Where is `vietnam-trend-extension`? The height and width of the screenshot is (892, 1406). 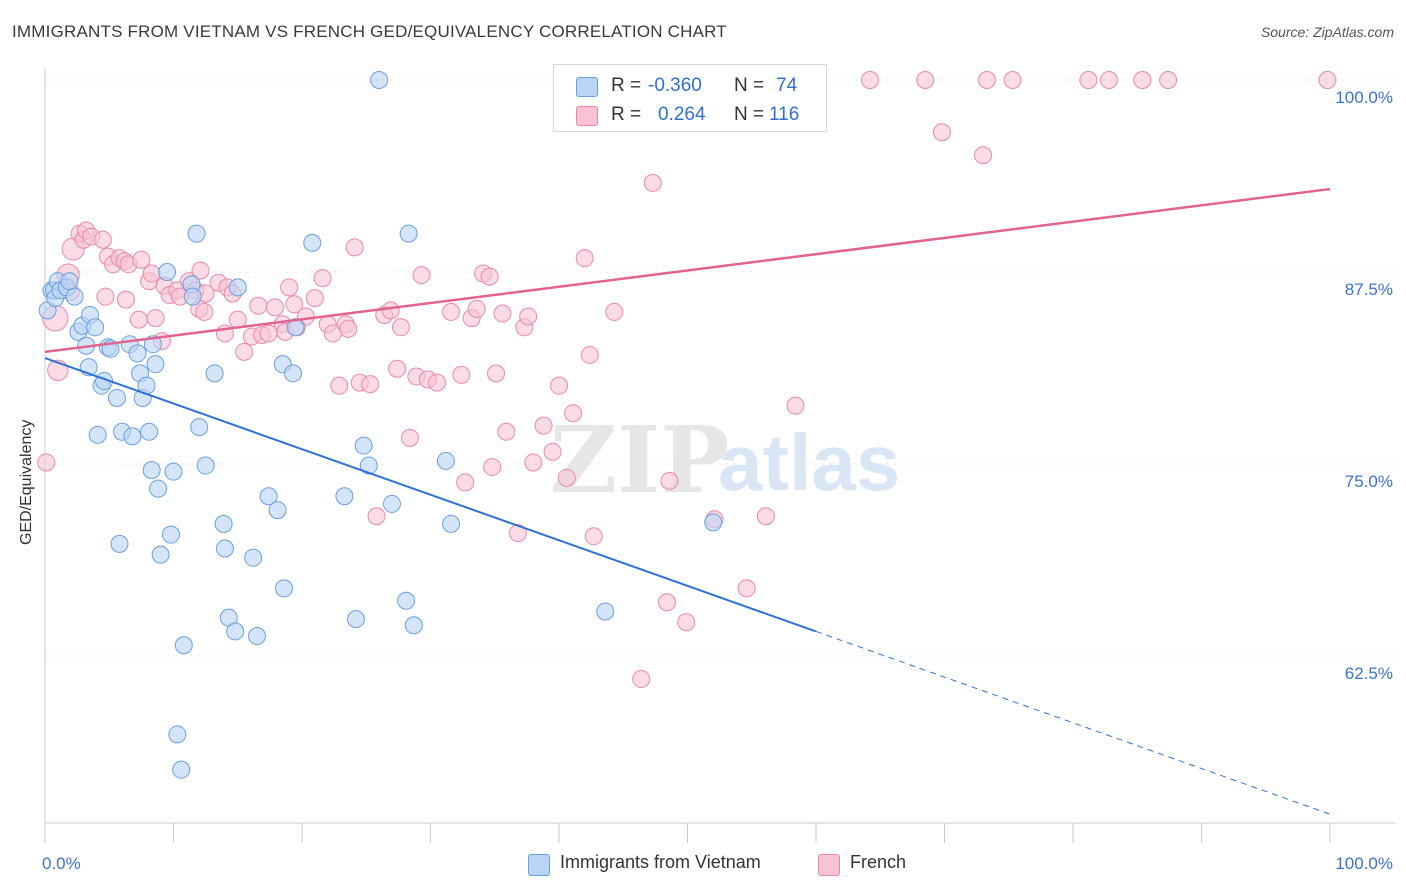 vietnam-trend-extension is located at coordinates (1073, 722).